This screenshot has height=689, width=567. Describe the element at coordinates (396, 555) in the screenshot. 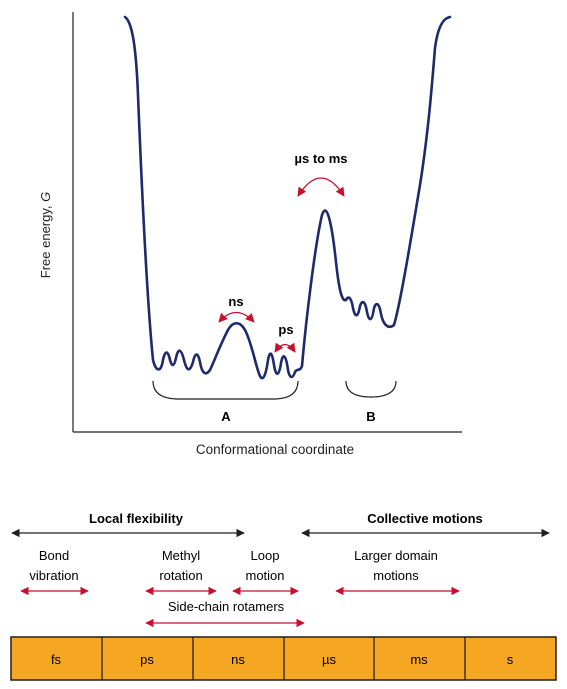

I see `domain-motions-label-line1: Larger domain` at that location.